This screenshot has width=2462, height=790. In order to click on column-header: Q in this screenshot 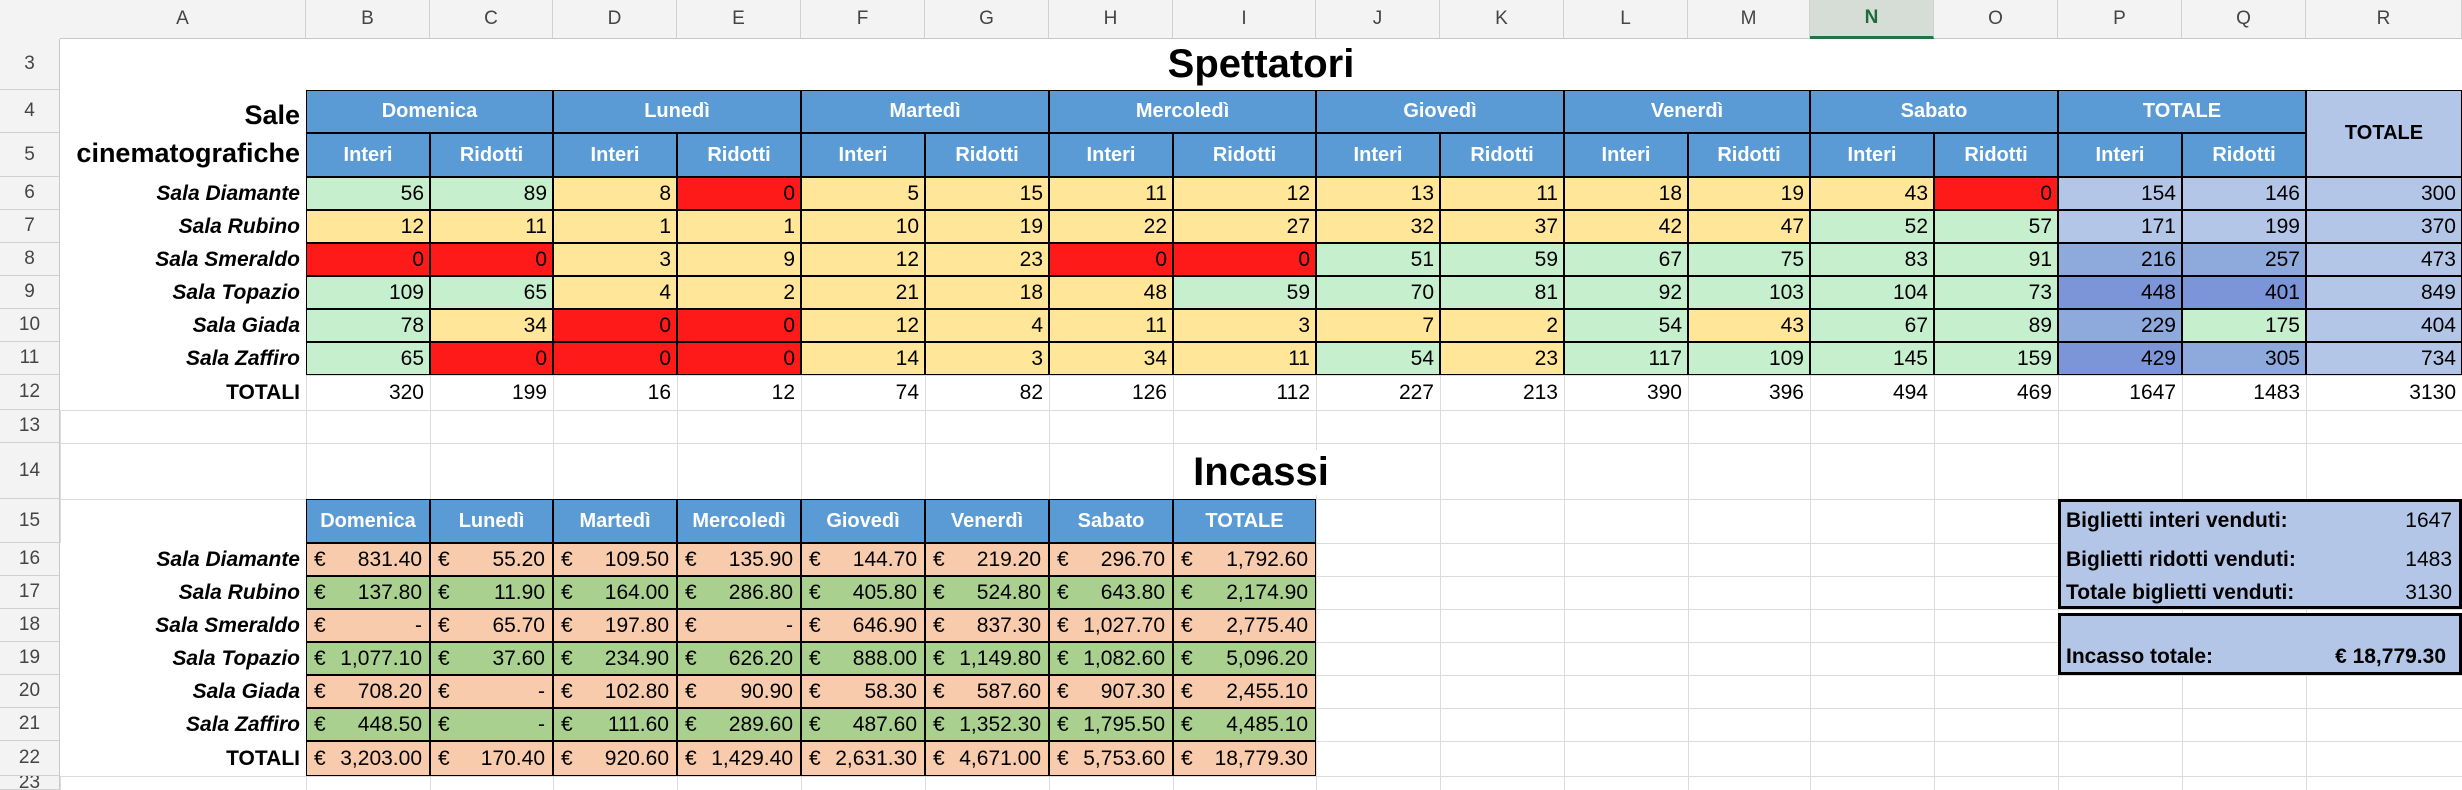, I will do `click(2244, 19)`.